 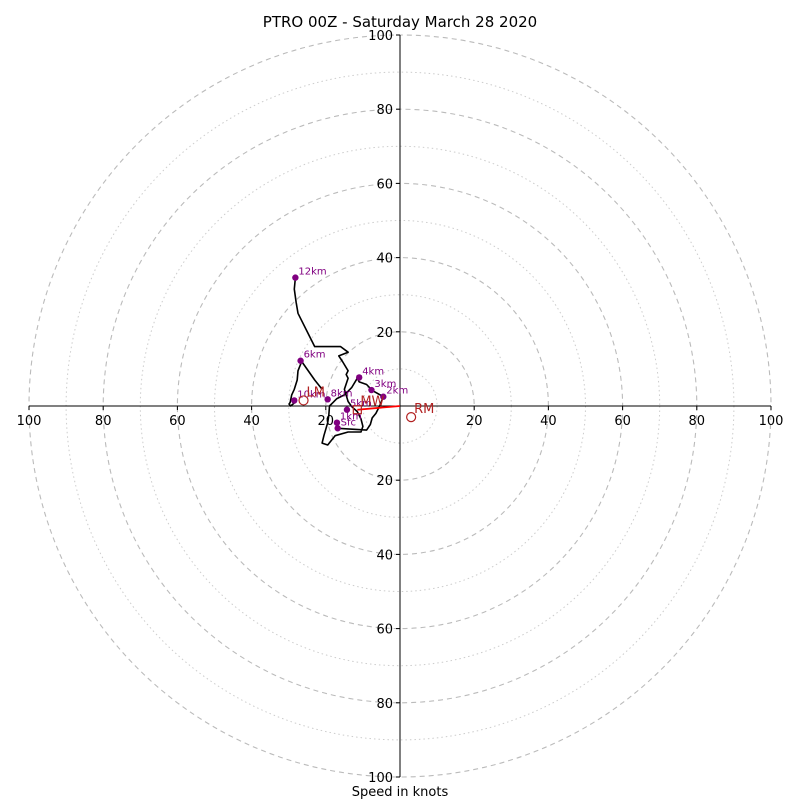 What do you see at coordinates (357, 410) in the screenshot?
I see `storm-marker-mw` at bounding box center [357, 410].